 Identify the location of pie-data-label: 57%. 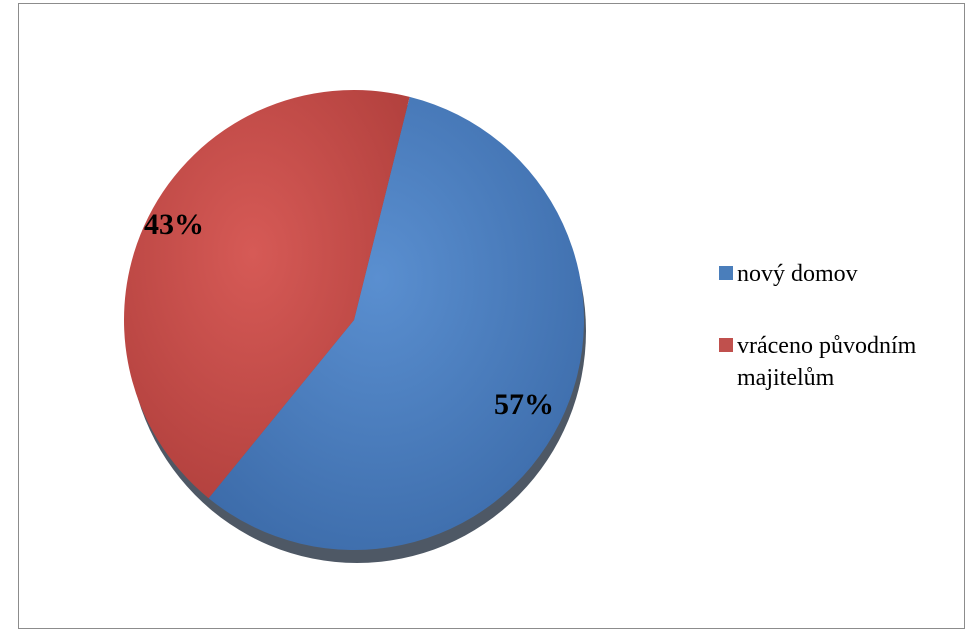
(524, 404).